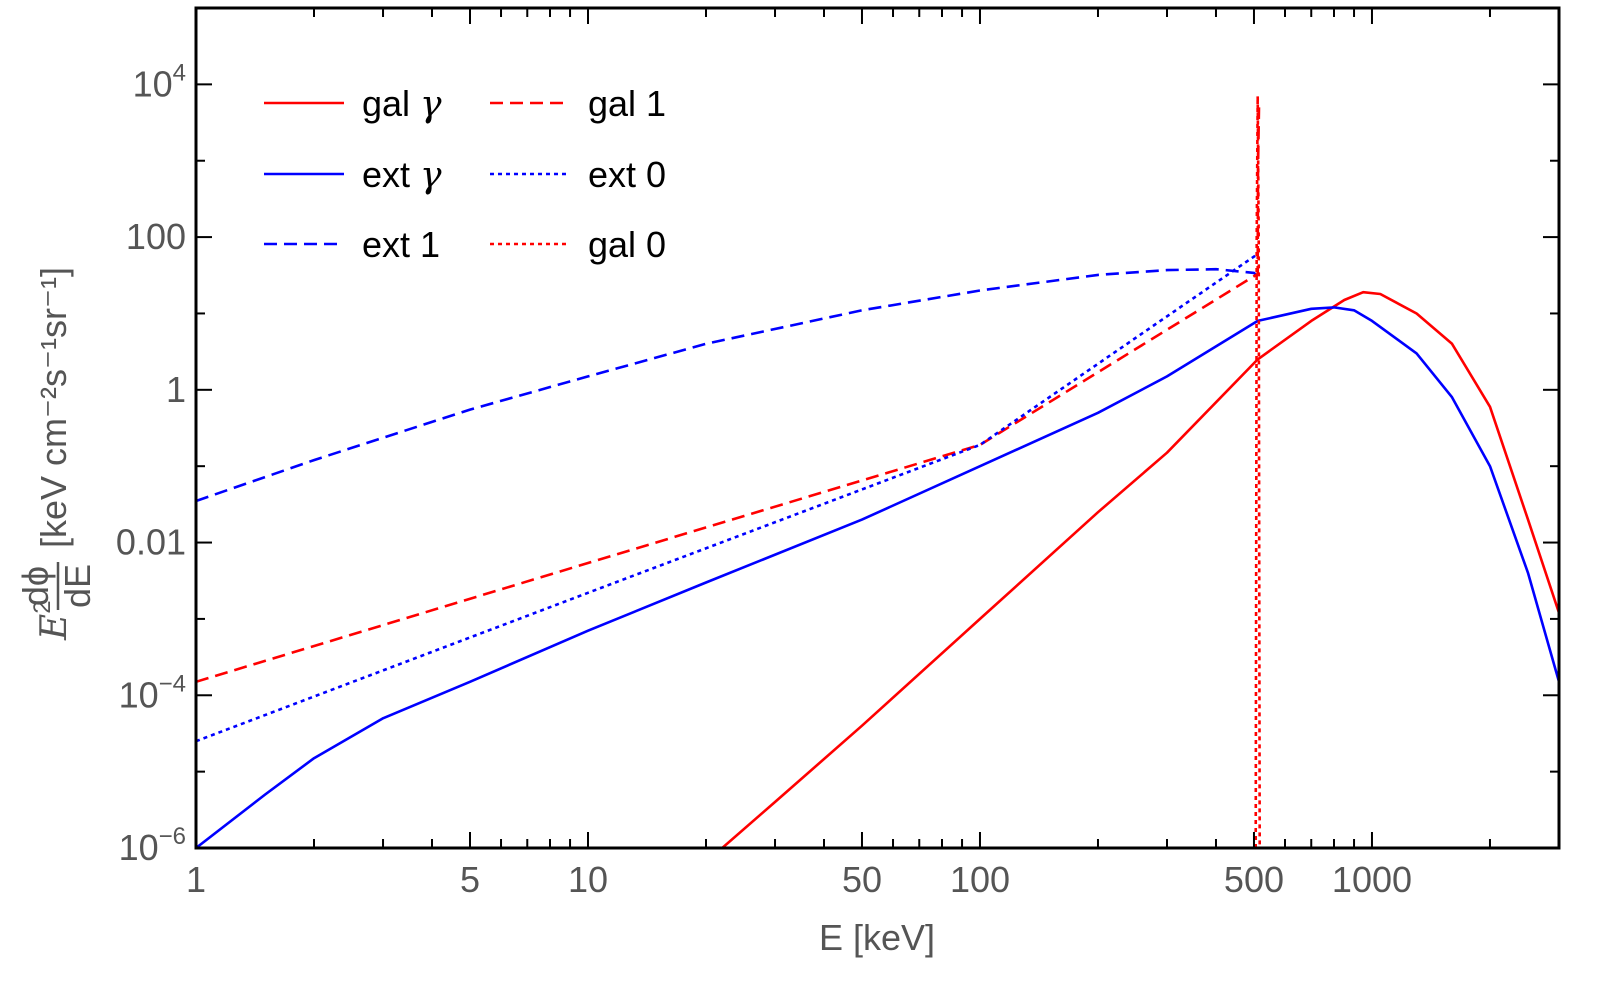  Describe the element at coordinates (465, 174) in the screenshot. I see `legend: gal γ gal 1 ext γ ext 0 ext 1 gal 0` at that location.